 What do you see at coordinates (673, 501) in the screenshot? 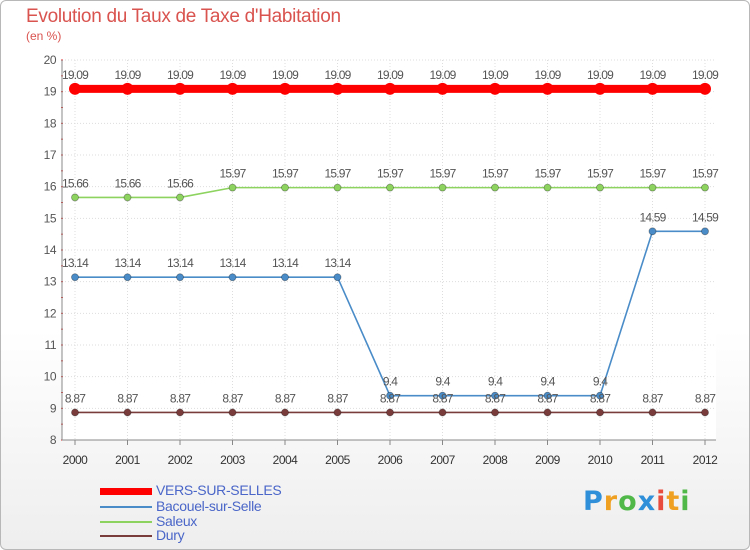
I see `logo-letter: t` at bounding box center [673, 501].